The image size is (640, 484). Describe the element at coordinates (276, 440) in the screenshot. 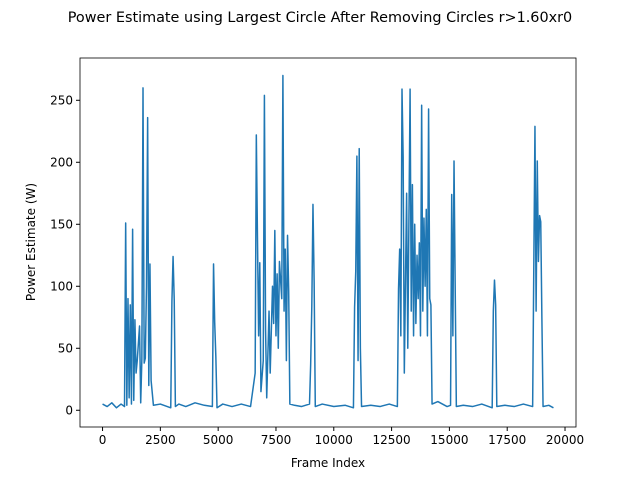

I see `x-tick-label: 7500` at that location.